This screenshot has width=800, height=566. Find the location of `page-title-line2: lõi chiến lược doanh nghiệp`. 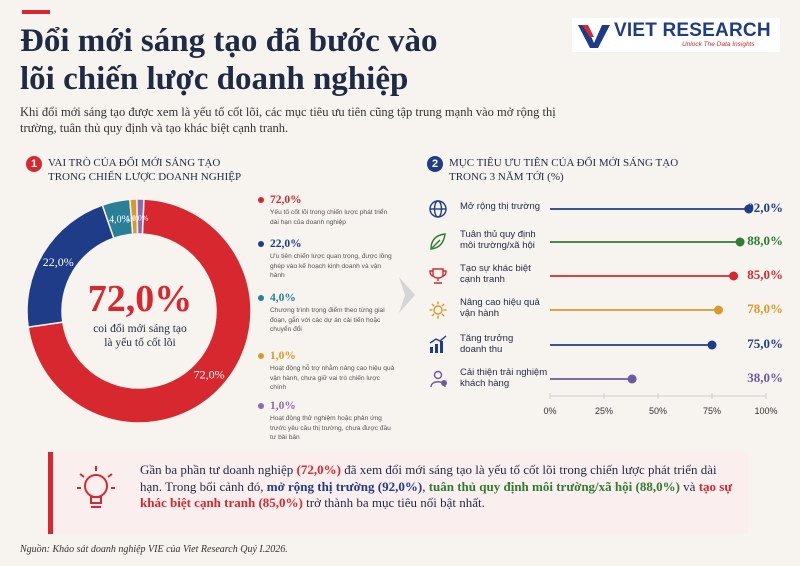

page-title-line2: lõi chiến lược doanh nghiệp is located at coordinates (214, 79).